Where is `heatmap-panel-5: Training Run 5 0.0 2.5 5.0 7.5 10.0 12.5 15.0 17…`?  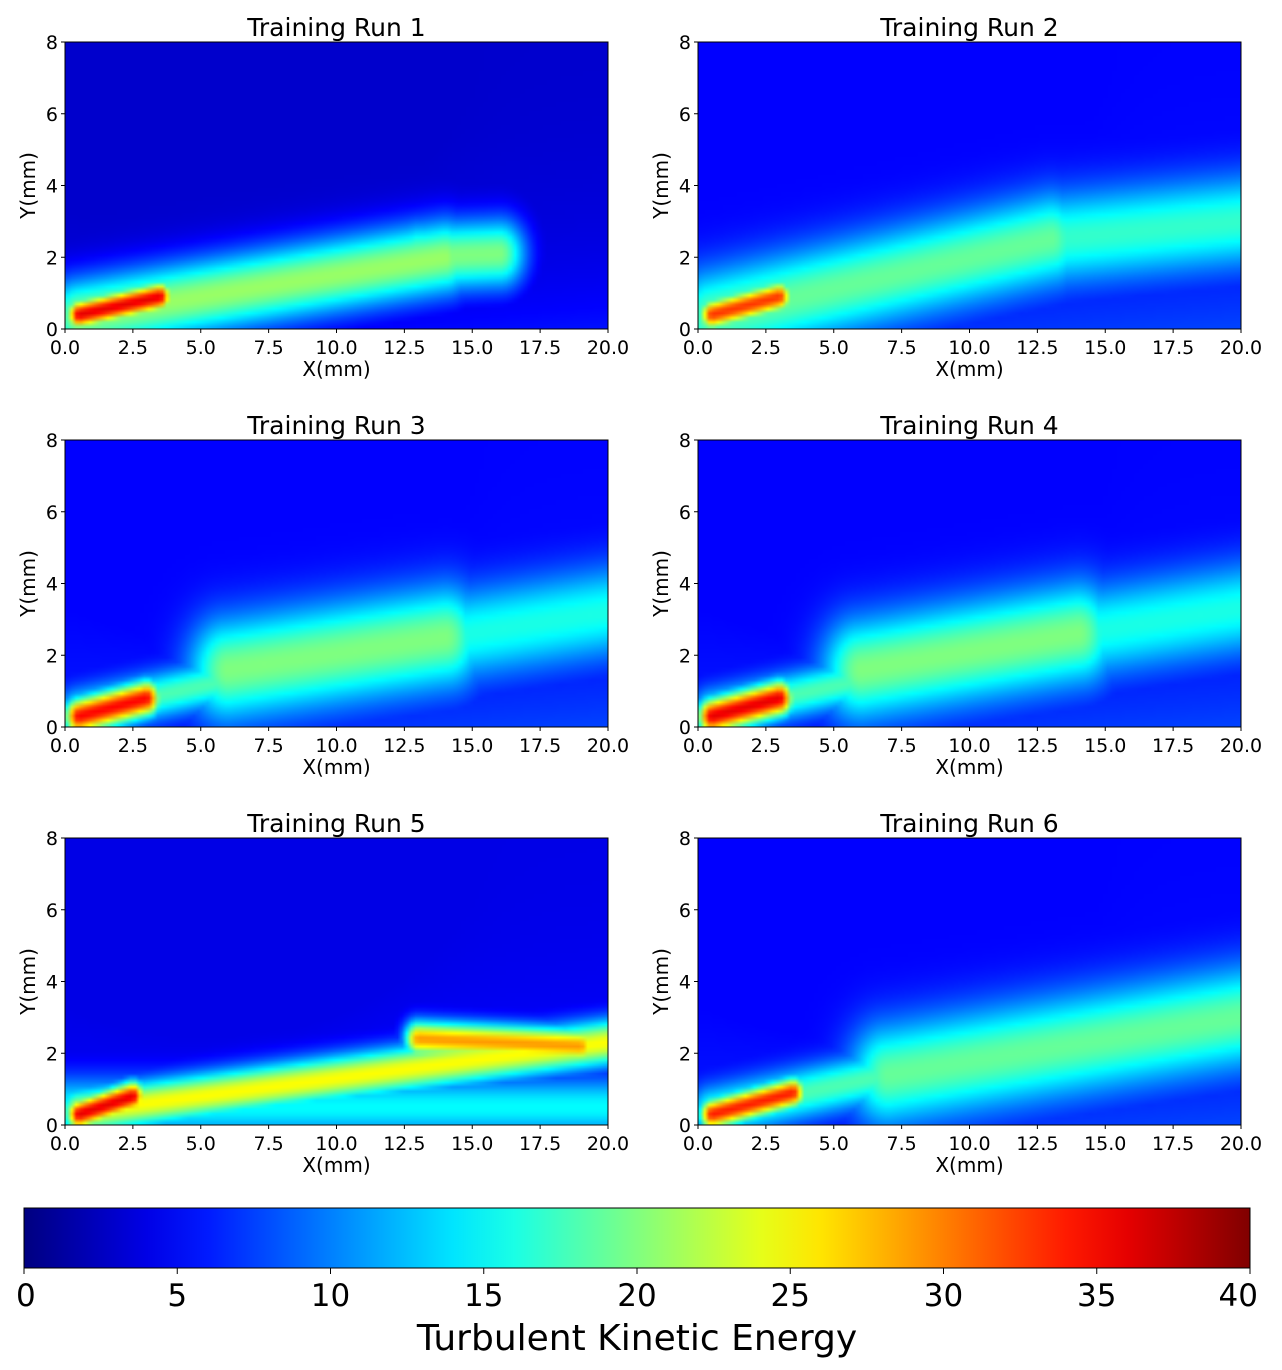 heatmap-panel-5: Training Run 5 0.0 2.5 5.0 7.5 10.0 12.5 15.0 17… is located at coordinates (322, 993).